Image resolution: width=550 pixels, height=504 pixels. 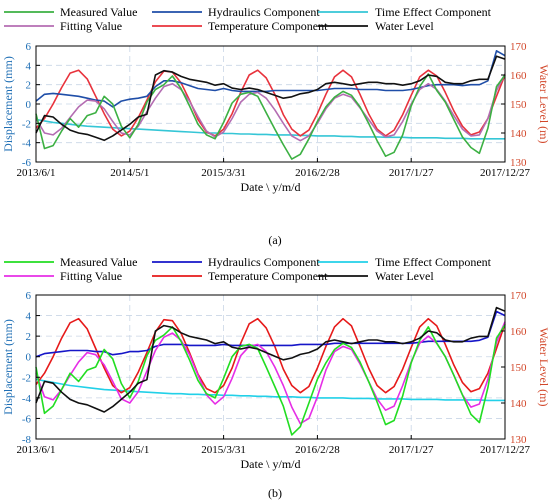 I want to click on panel-caption: (a), so click(x=274, y=240).